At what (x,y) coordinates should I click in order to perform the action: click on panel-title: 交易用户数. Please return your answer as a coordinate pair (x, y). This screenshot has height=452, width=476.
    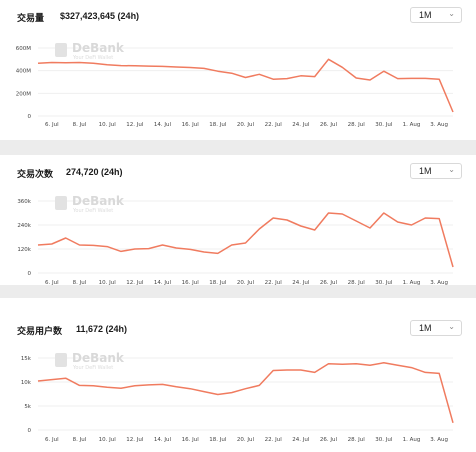
    Looking at the image, I should click on (40, 331).